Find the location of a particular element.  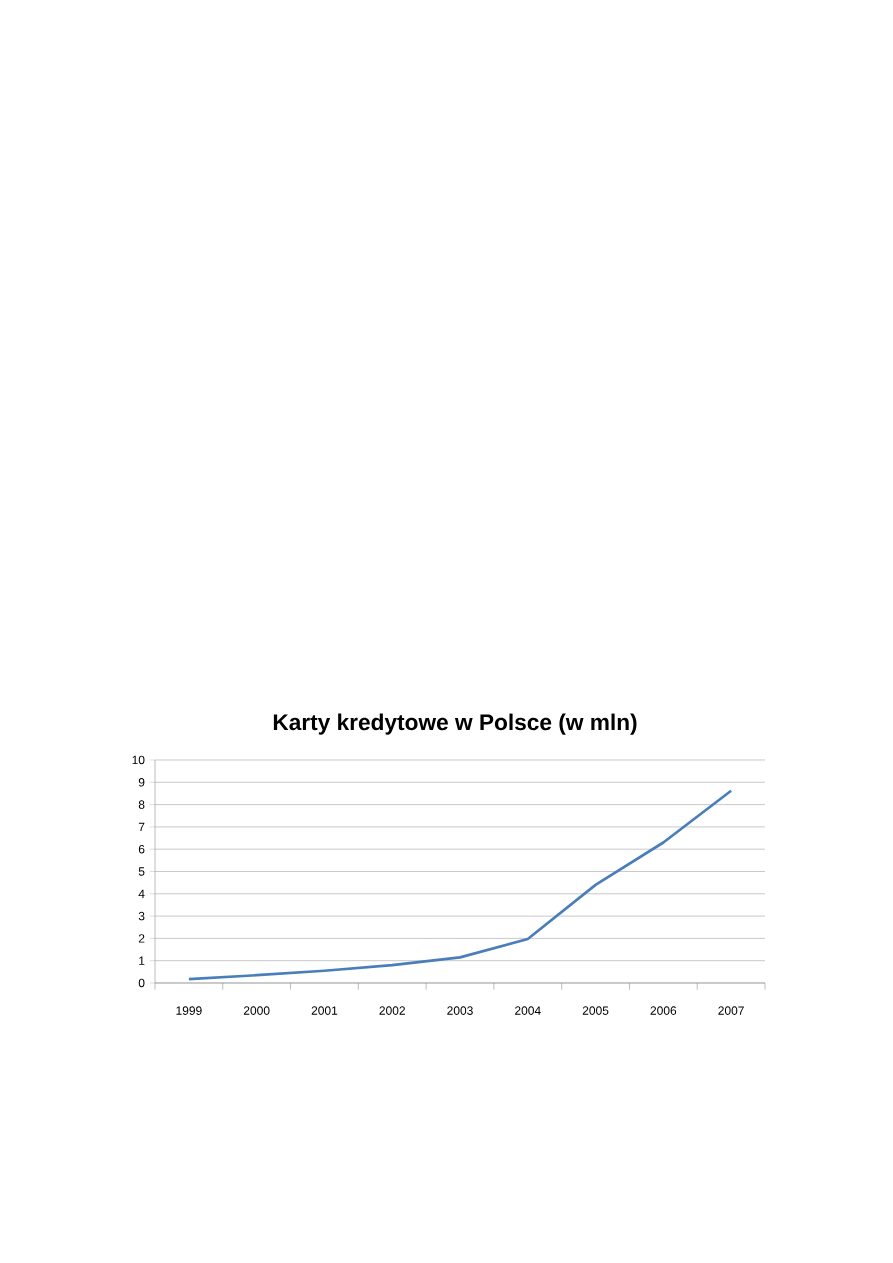

y-tick-label: 8 is located at coordinates (141, 804).